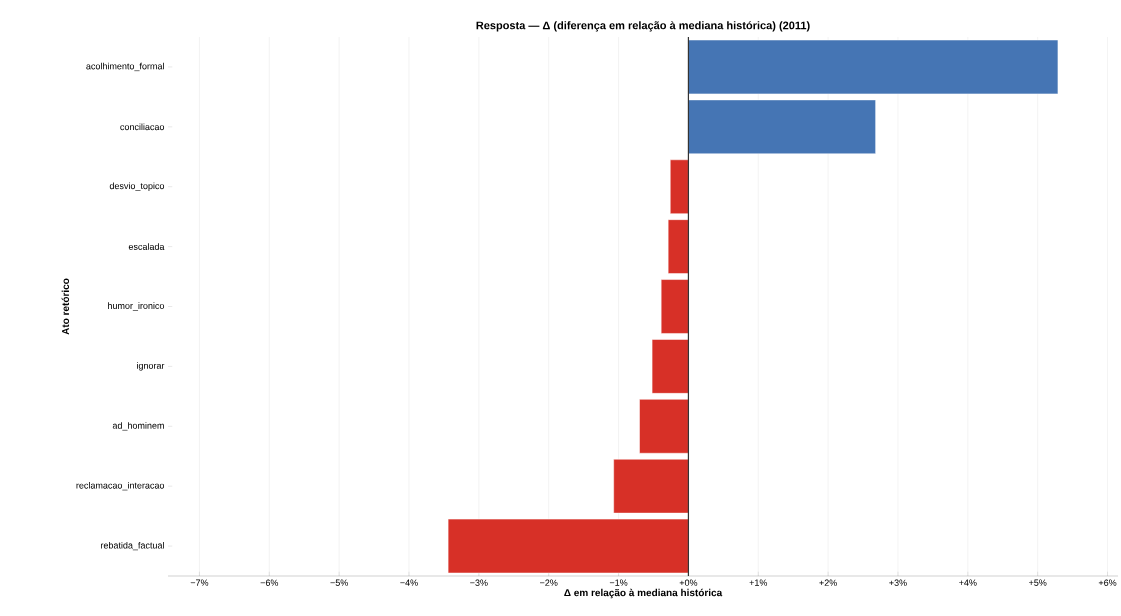  Describe the element at coordinates (65, 306) in the screenshot. I see `y-axis-title: Ato retórico` at that location.